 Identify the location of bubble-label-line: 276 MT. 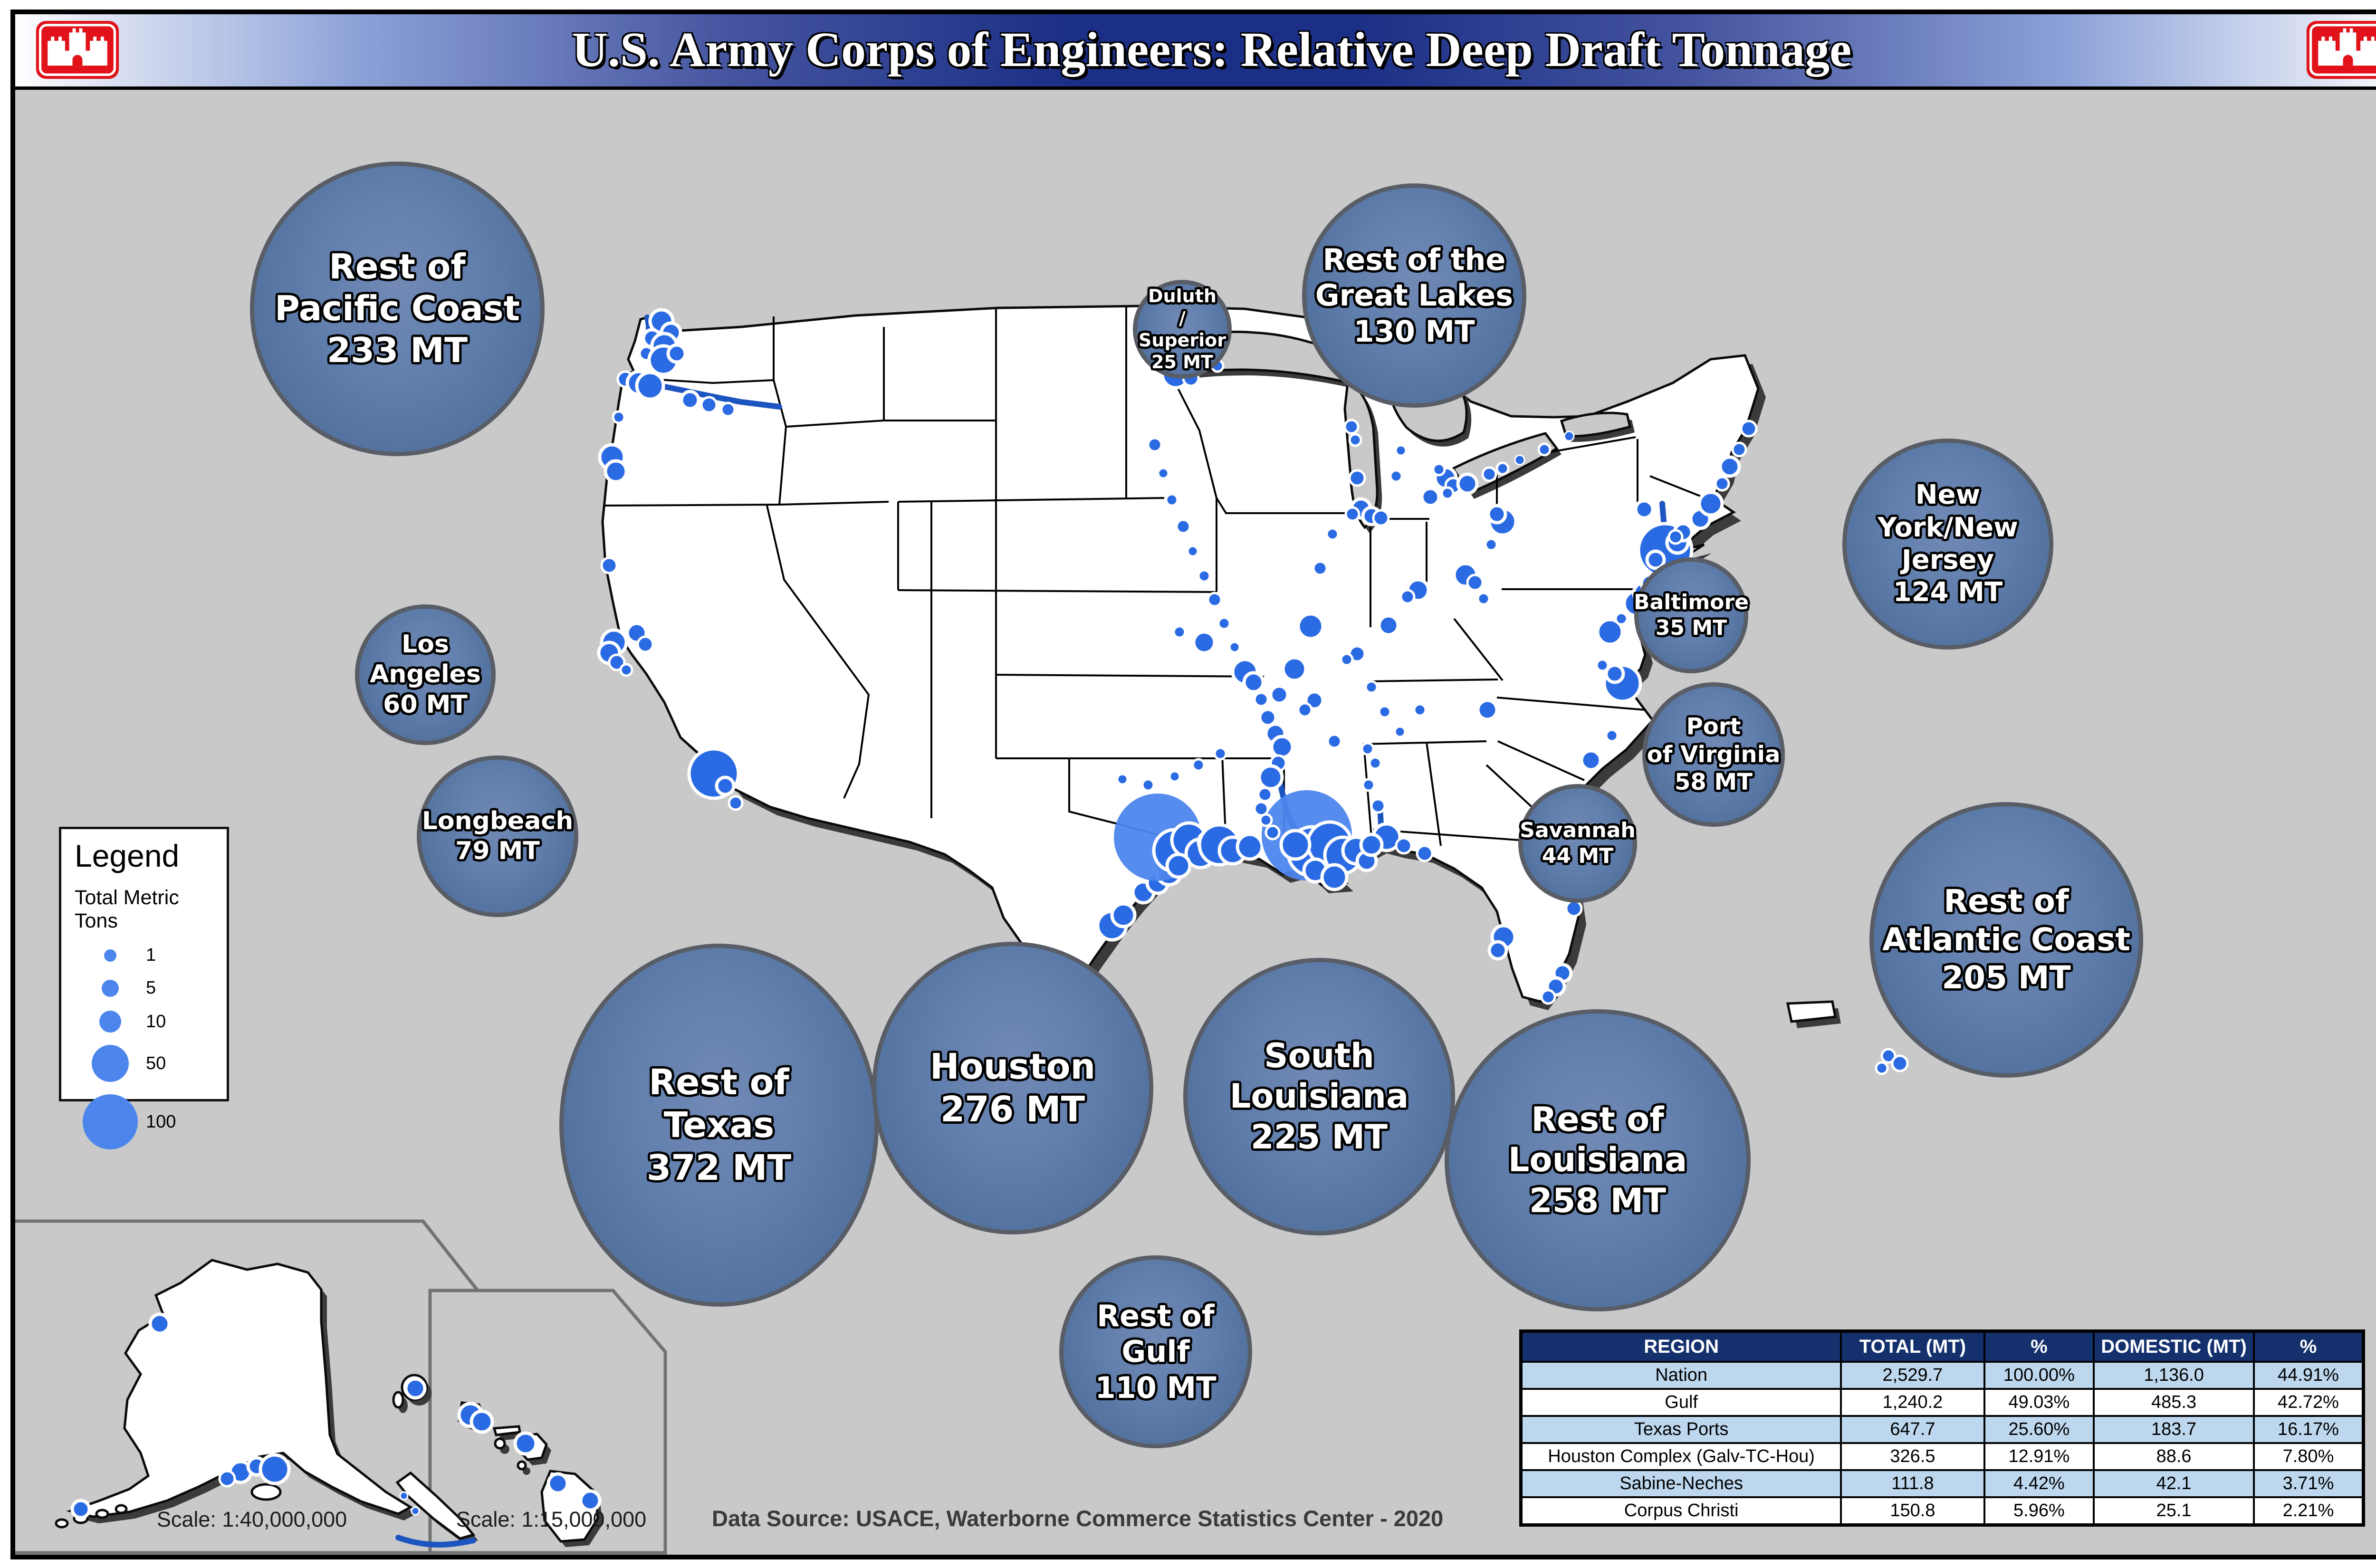
(1012, 1110).